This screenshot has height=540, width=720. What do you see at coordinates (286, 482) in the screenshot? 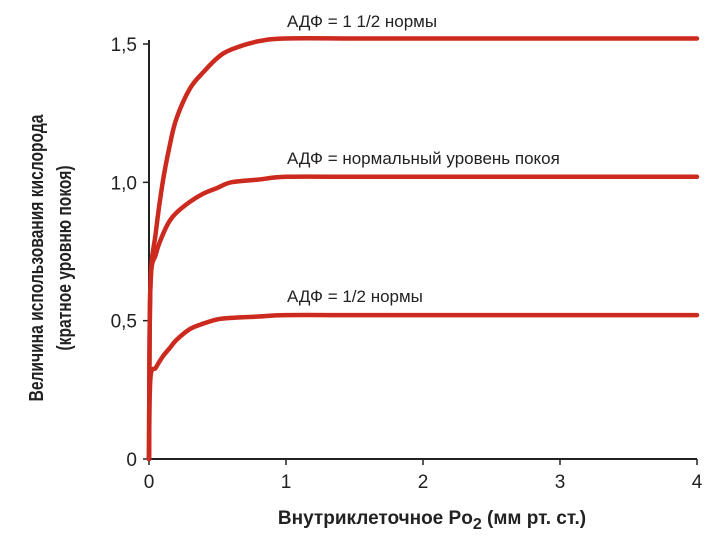
I see `x-tick-label: 1` at bounding box center [286, 482].